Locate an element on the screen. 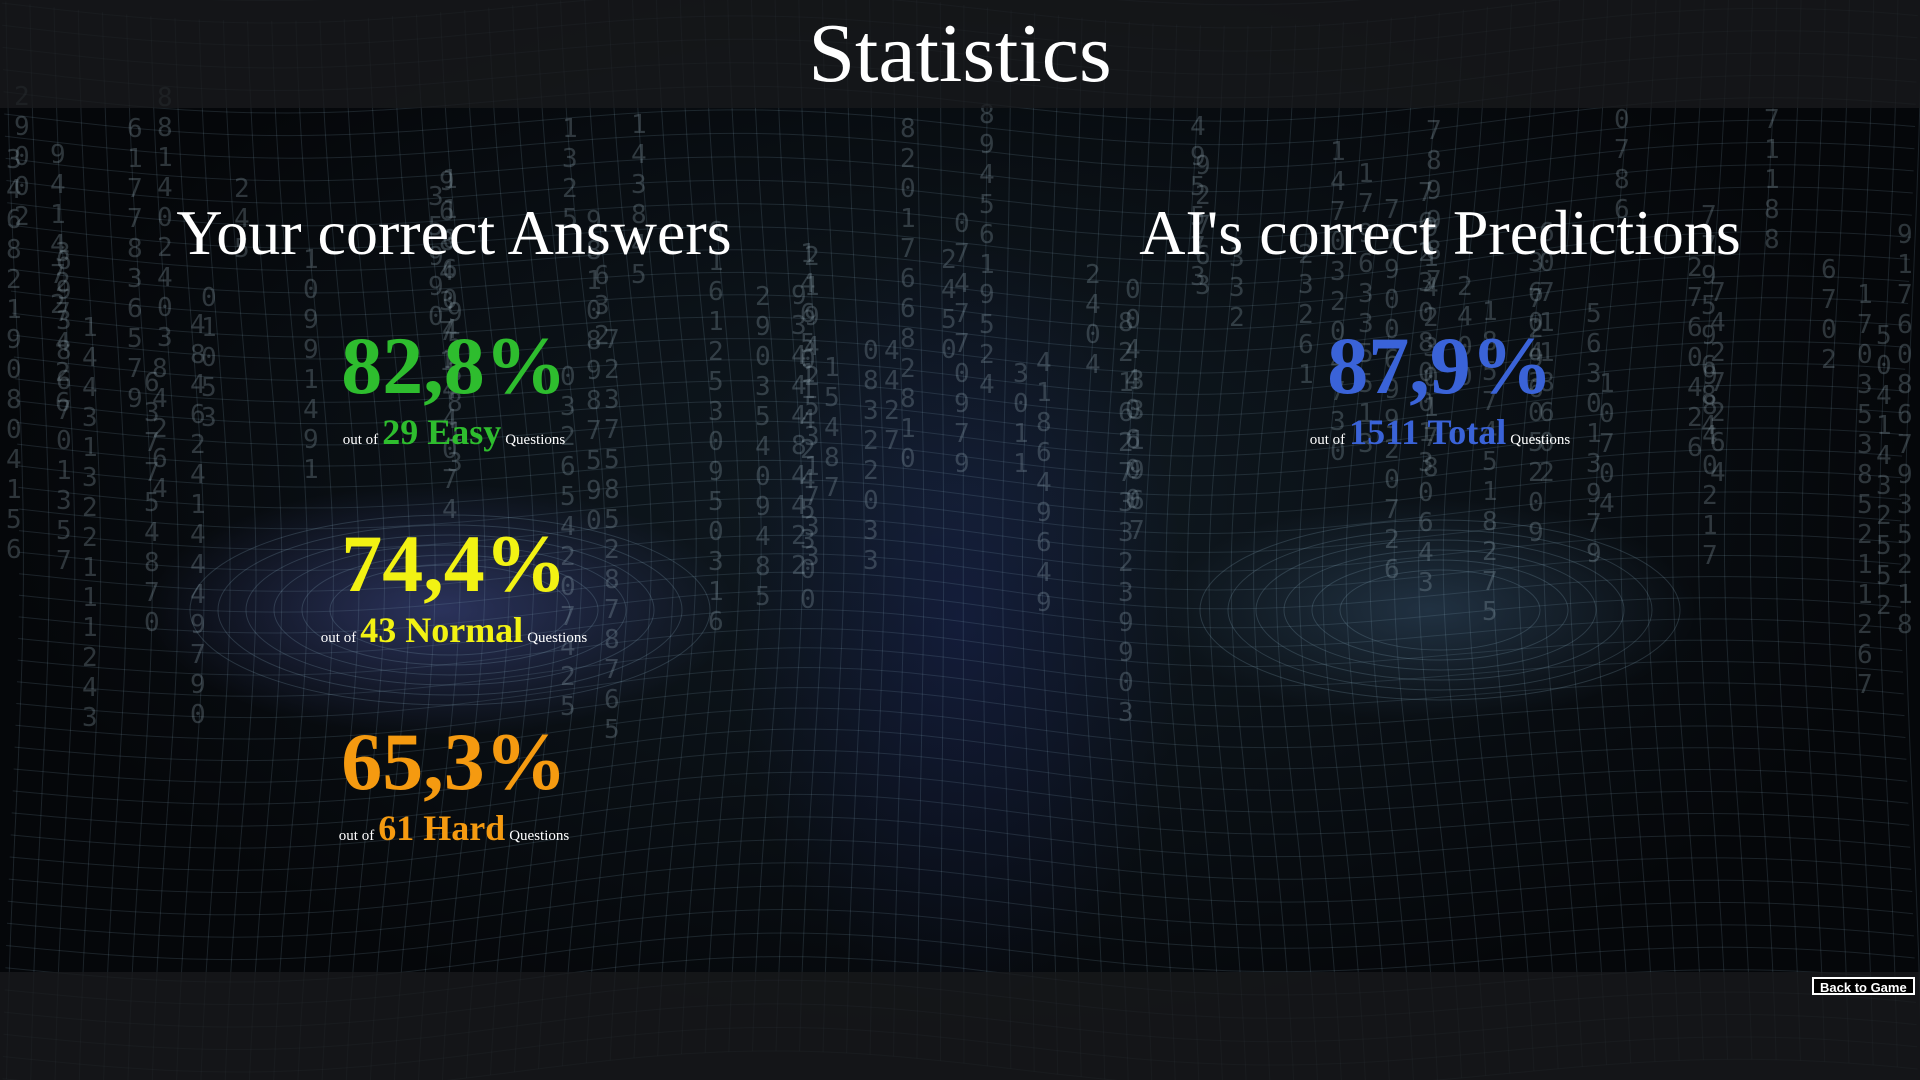 The image size is (1920, 1080). title-band is located at coordinates (960, 54).